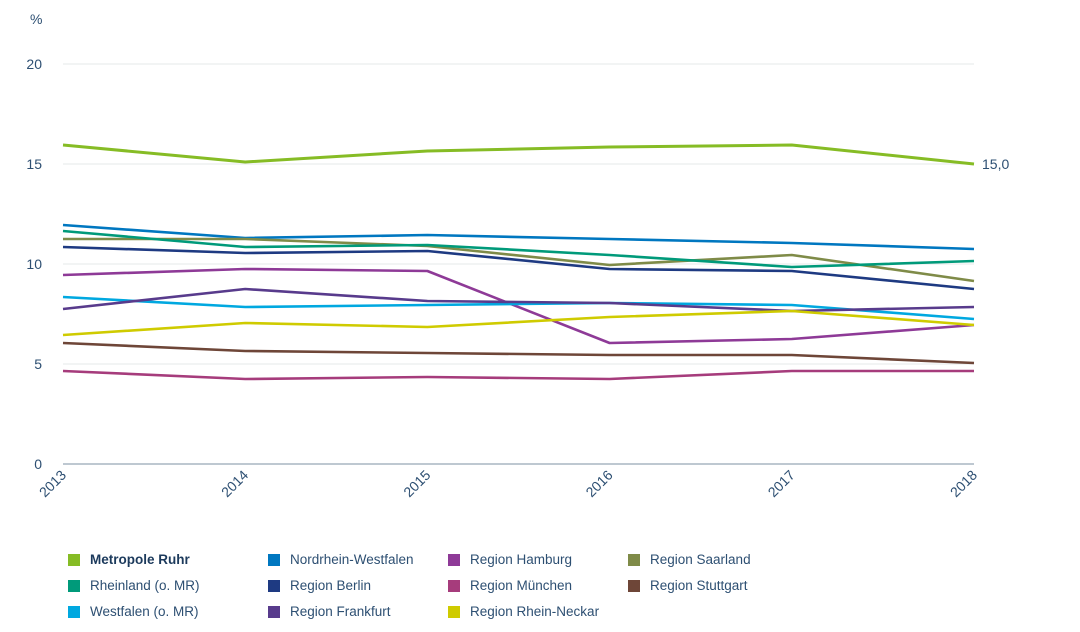  I want to click on series-line-region-stuttgart, so click(518, 353).